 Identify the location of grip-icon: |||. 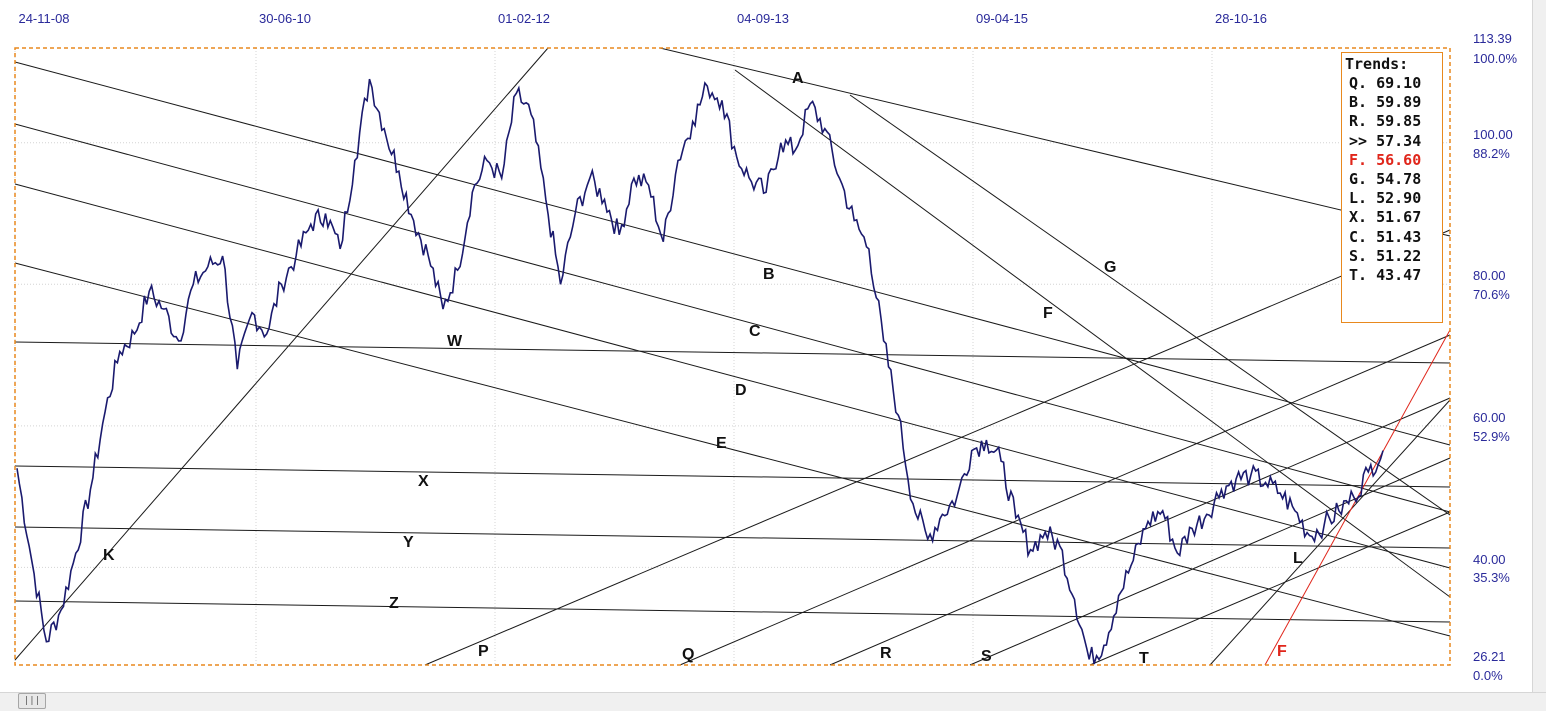
(32, 701).